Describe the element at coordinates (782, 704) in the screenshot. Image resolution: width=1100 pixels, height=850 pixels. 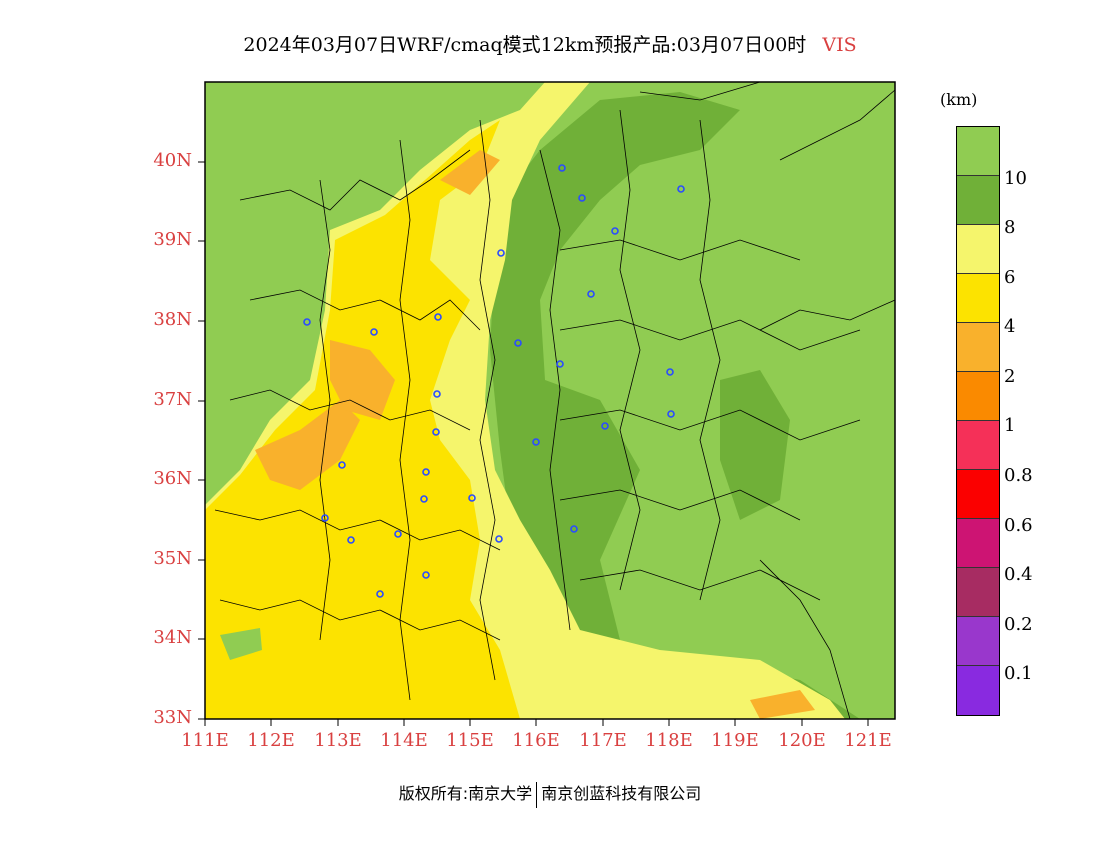
I see `field-vis-2-4-d` at that location.